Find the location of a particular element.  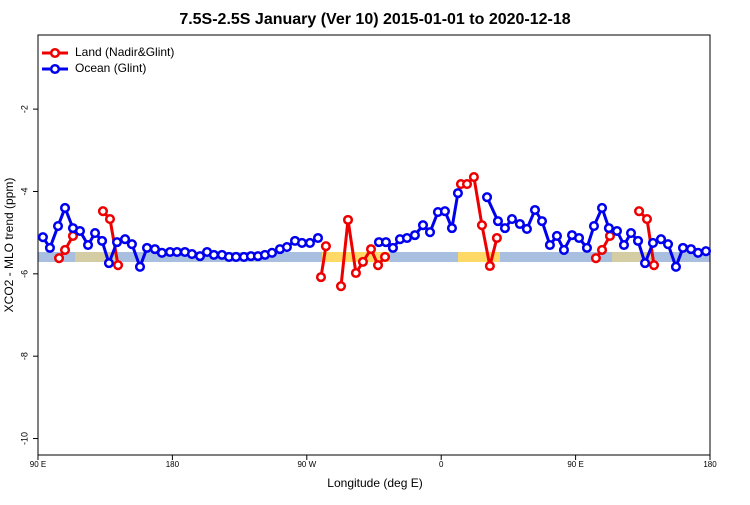

x-axis-label: Longitude (deg E) is located at coordinates (374, 483).